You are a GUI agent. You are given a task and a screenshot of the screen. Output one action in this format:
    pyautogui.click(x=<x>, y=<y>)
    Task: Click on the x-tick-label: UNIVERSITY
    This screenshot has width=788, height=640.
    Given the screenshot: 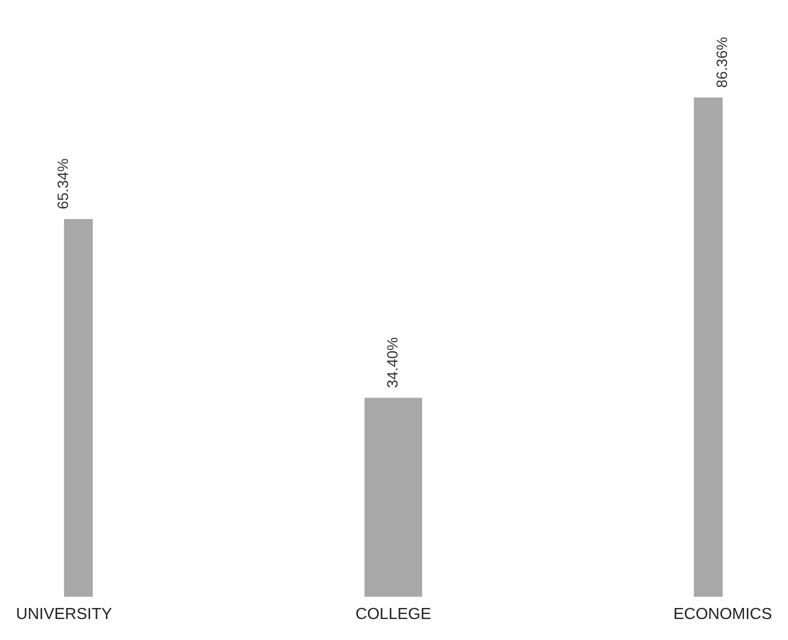 What is the action you would take?
    pyautogui.click(x=64, y=614)
    